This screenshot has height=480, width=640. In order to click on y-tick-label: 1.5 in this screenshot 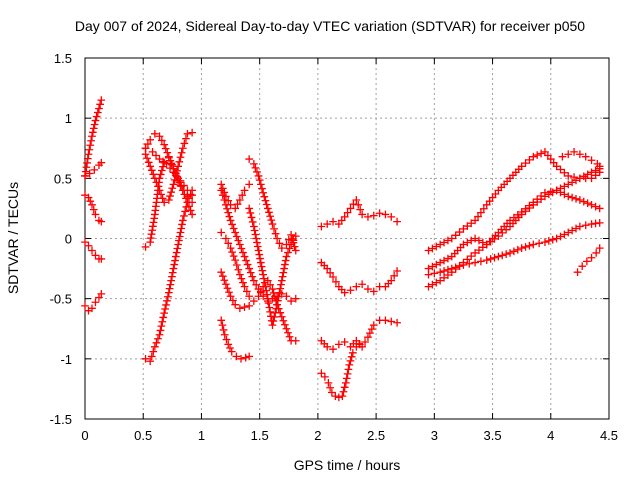, I will do `click(63, 58)`.